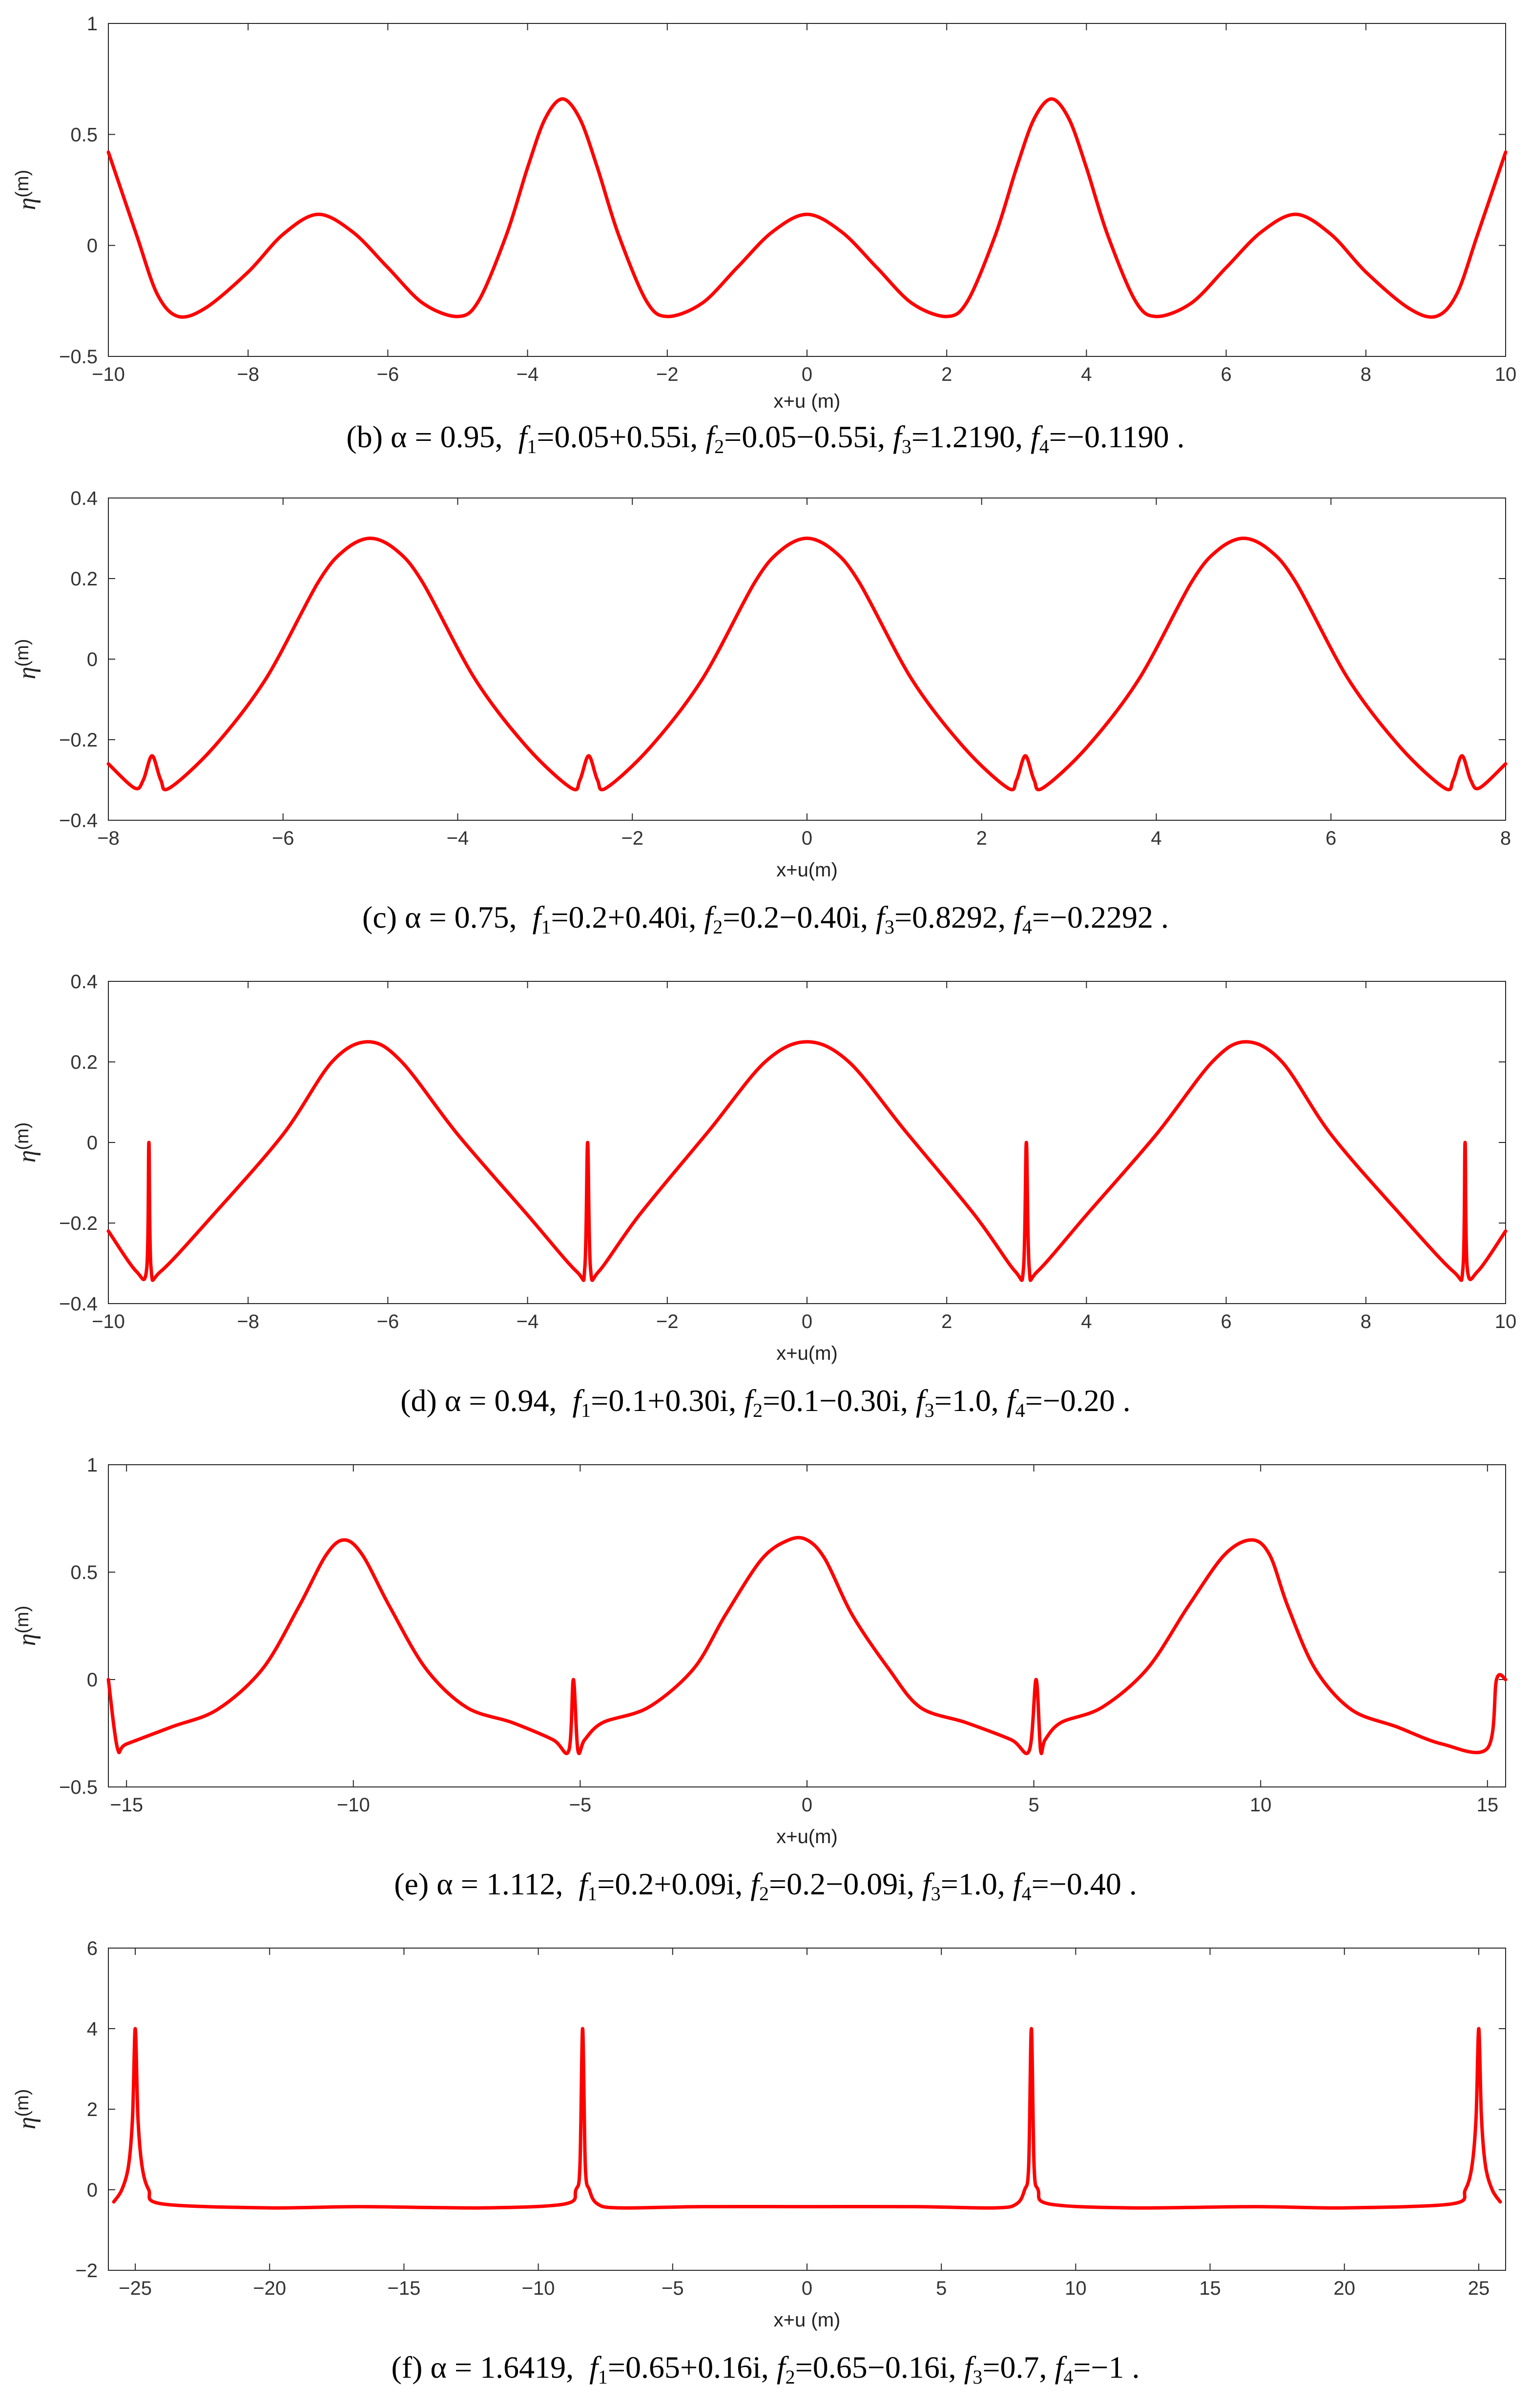 This screenshot has width=1531, height=2408. I want to click on y-tick-label: 1, so click(92, 24).